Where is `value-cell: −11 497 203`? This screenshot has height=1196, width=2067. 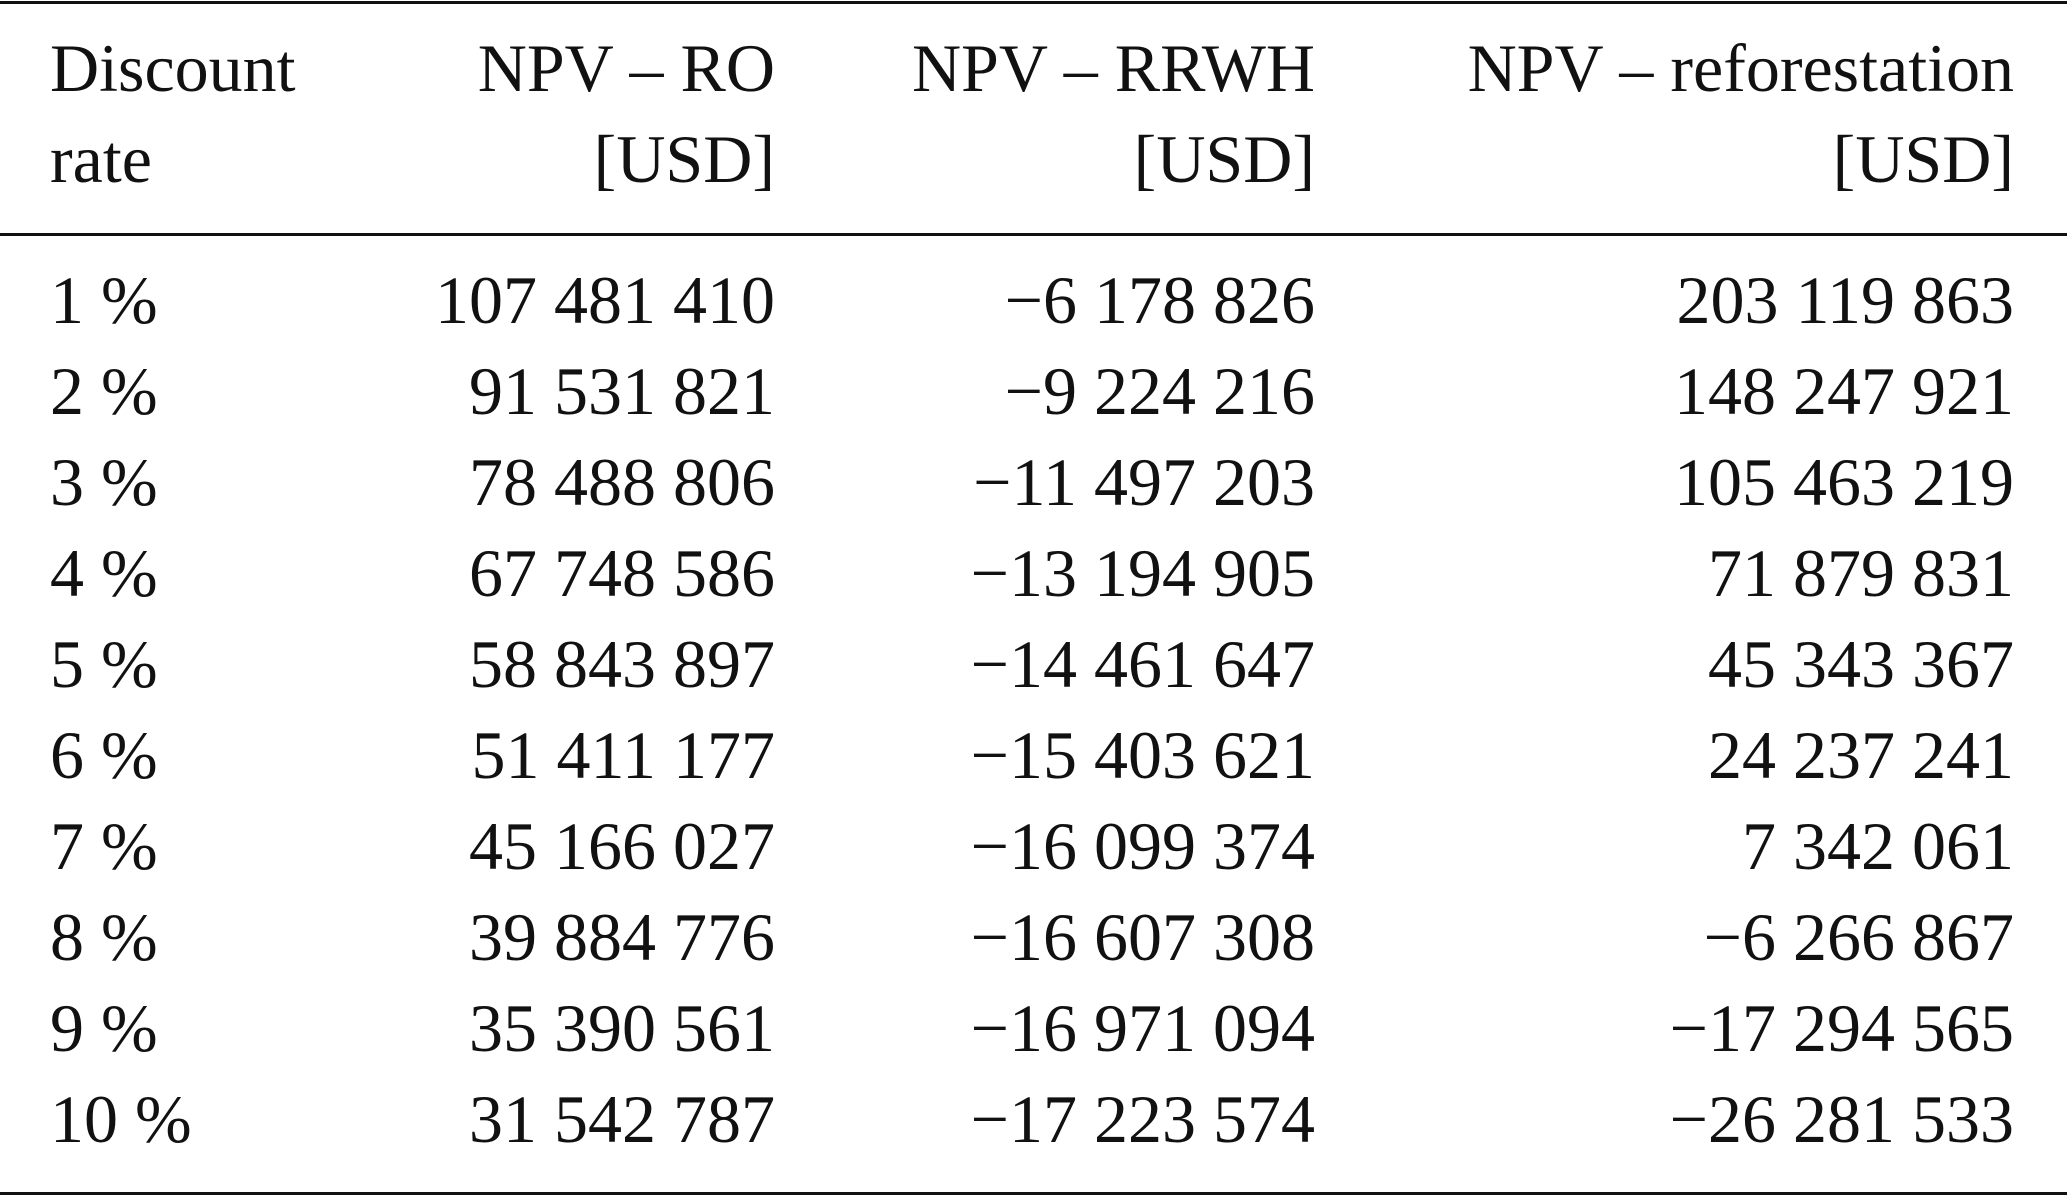 value-cell: −11 497 203 is located at coordinates (1144, 482).